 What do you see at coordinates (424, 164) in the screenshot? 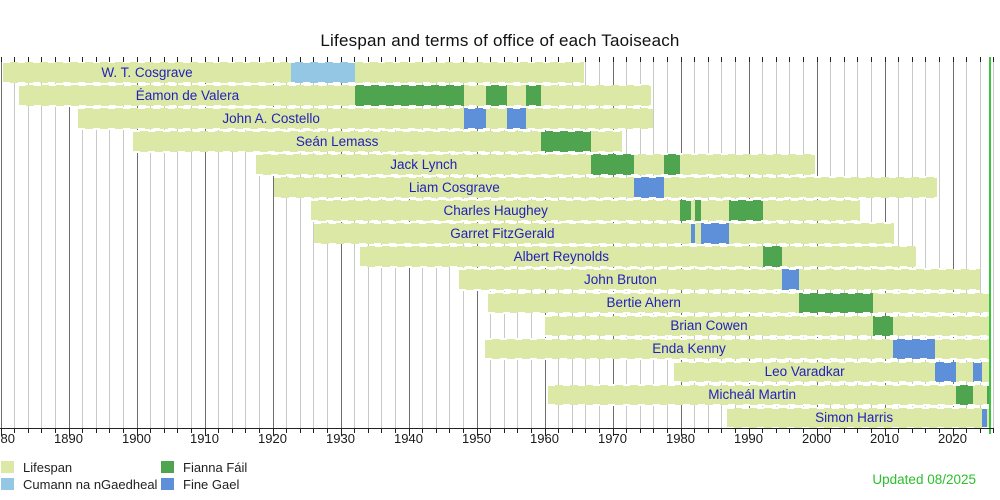
I see `person-label: Jack Lynch` at bounding box center [424, 164].